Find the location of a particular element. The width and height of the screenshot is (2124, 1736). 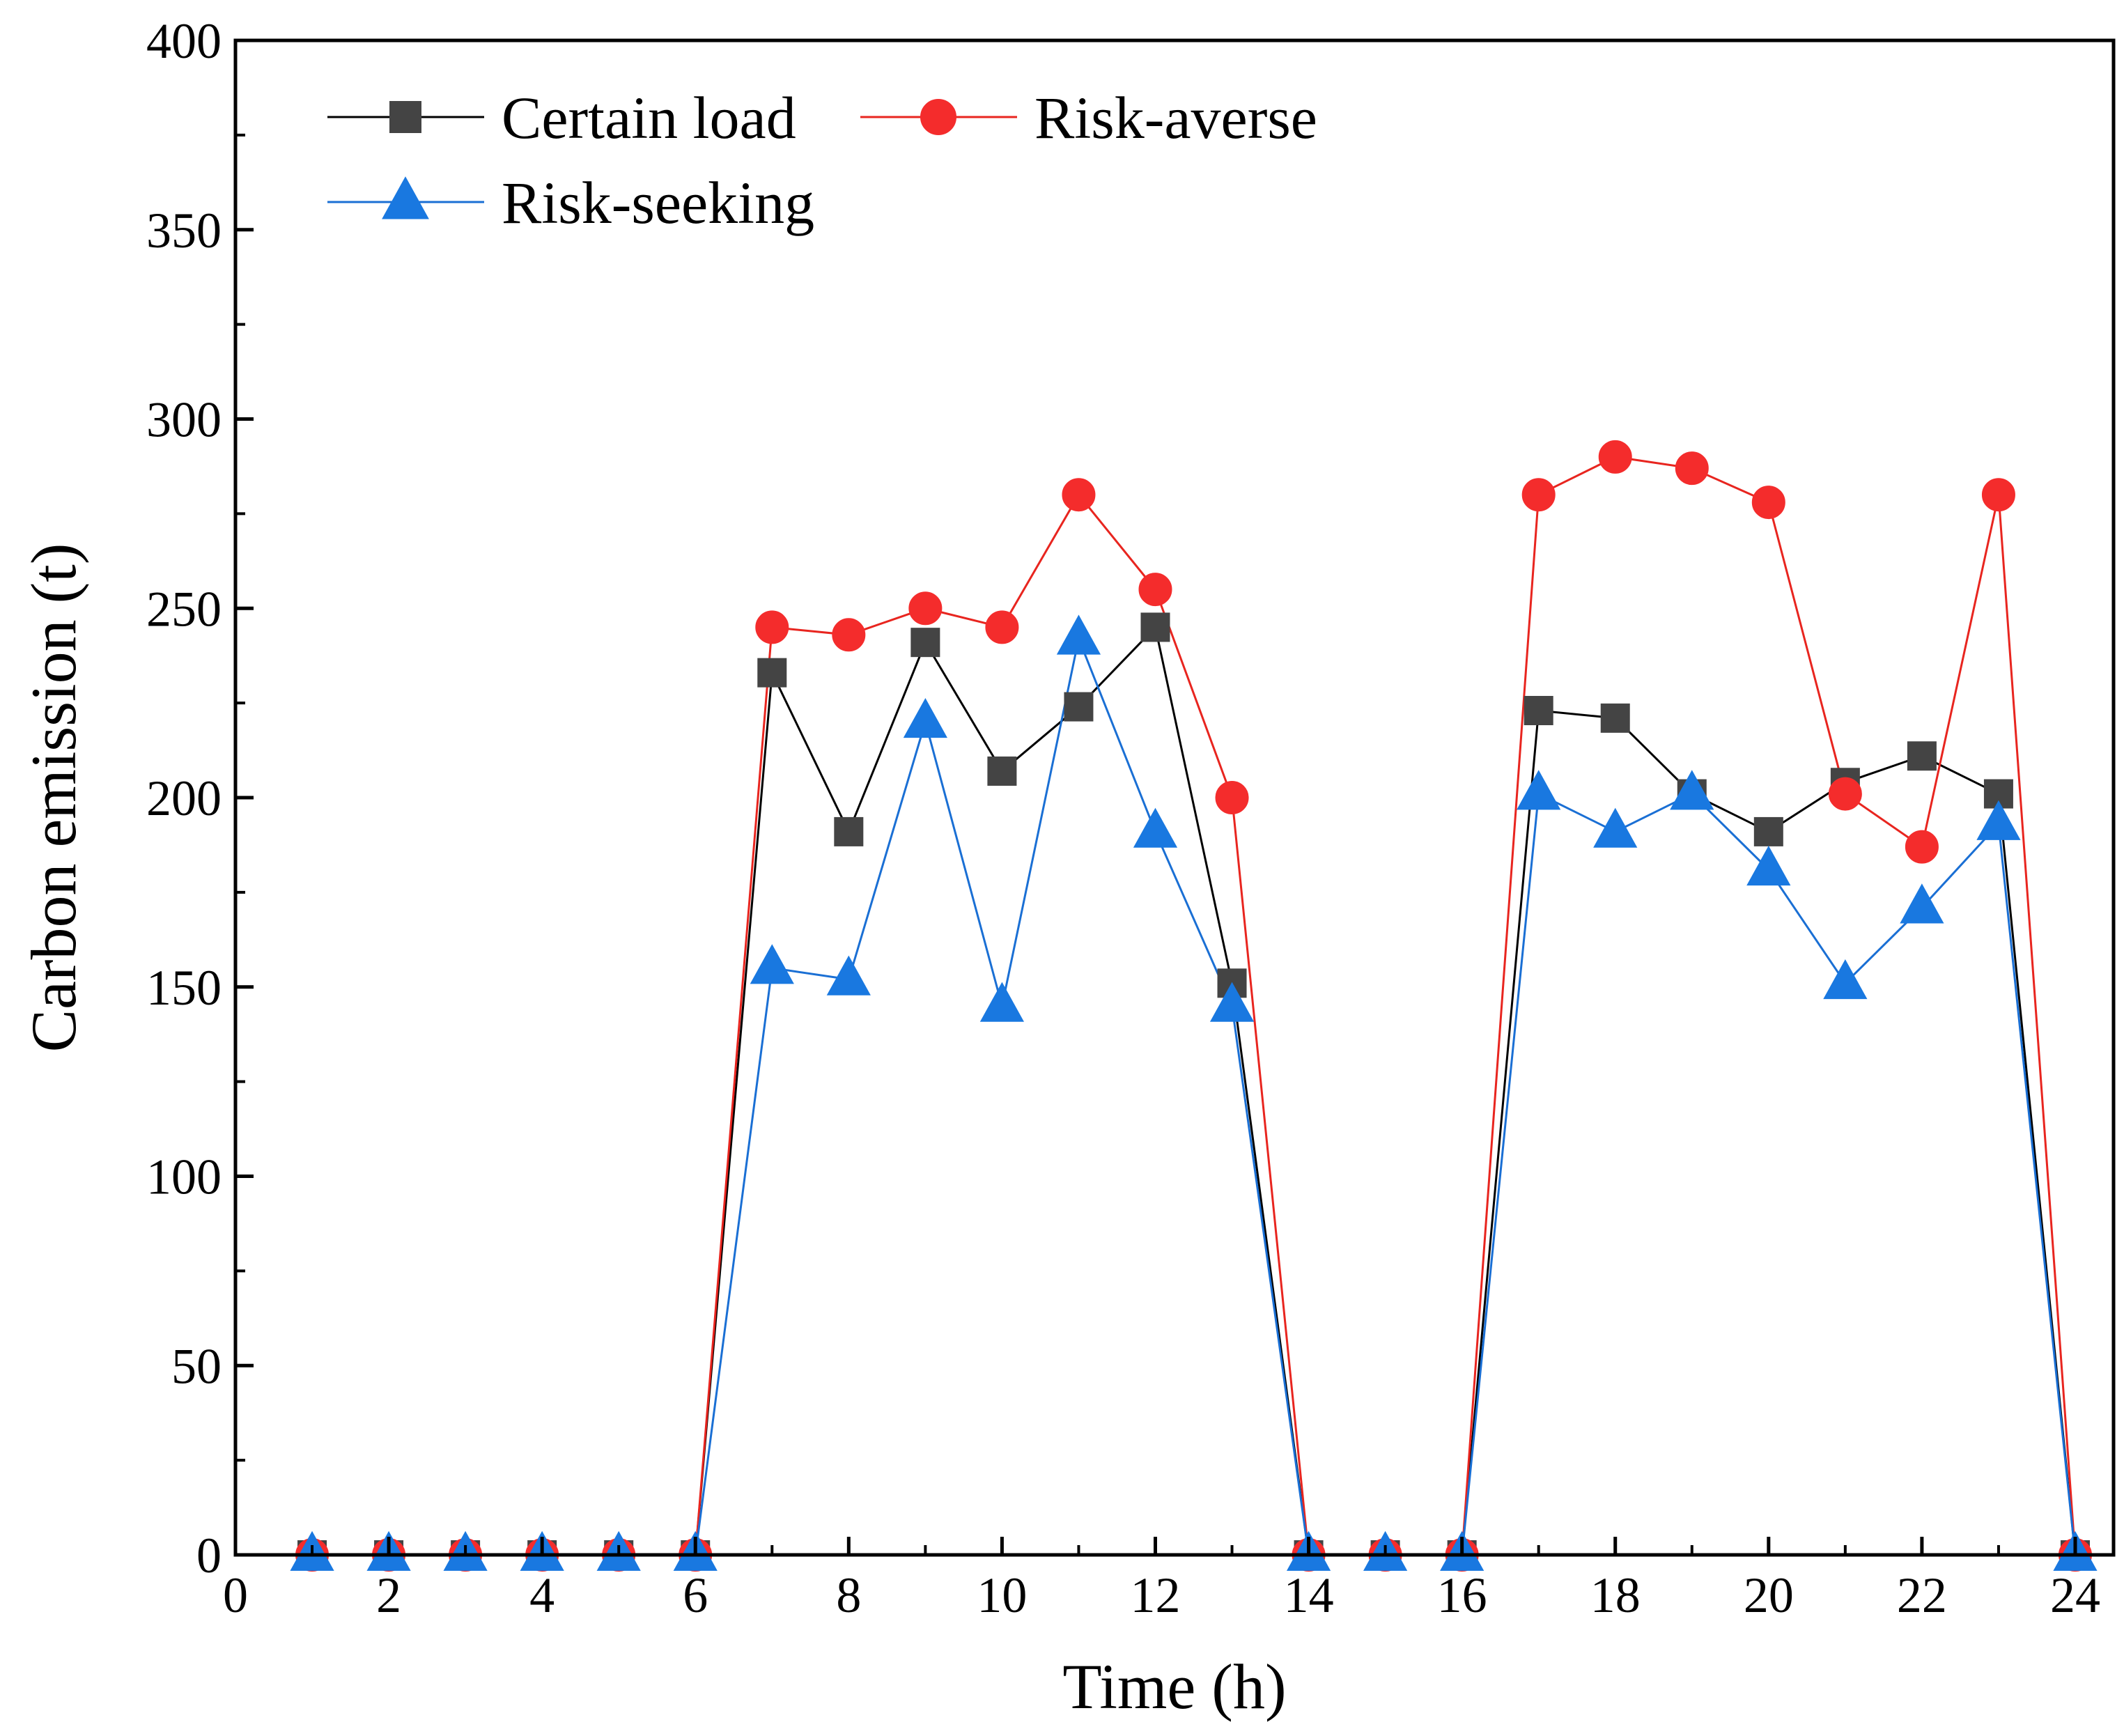

y-tick-label: 50 is located at coordinates (196, 1366).